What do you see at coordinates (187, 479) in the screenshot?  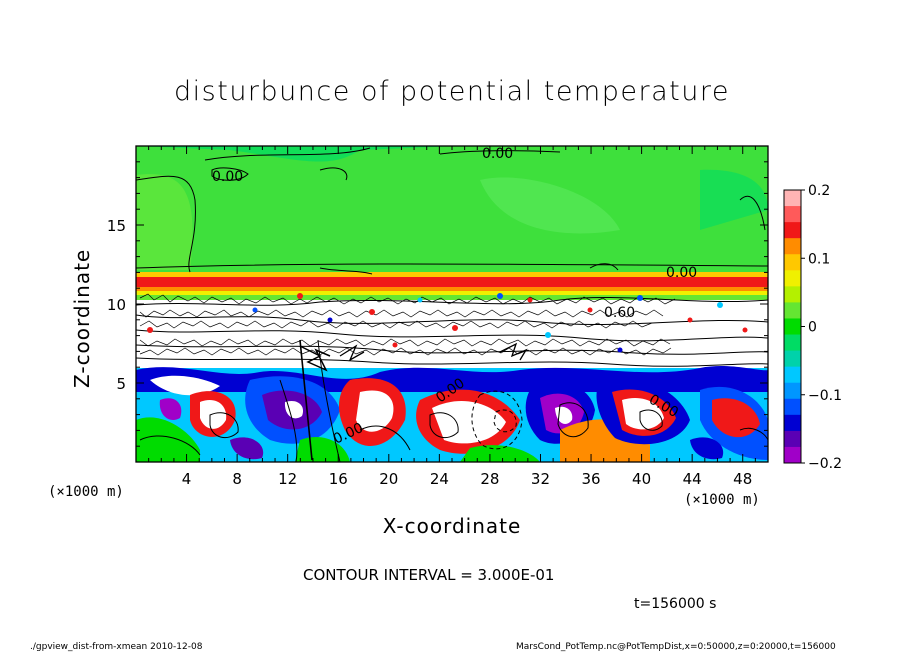 I see `x-tick-label: 4` at bounding box center [187, 479].